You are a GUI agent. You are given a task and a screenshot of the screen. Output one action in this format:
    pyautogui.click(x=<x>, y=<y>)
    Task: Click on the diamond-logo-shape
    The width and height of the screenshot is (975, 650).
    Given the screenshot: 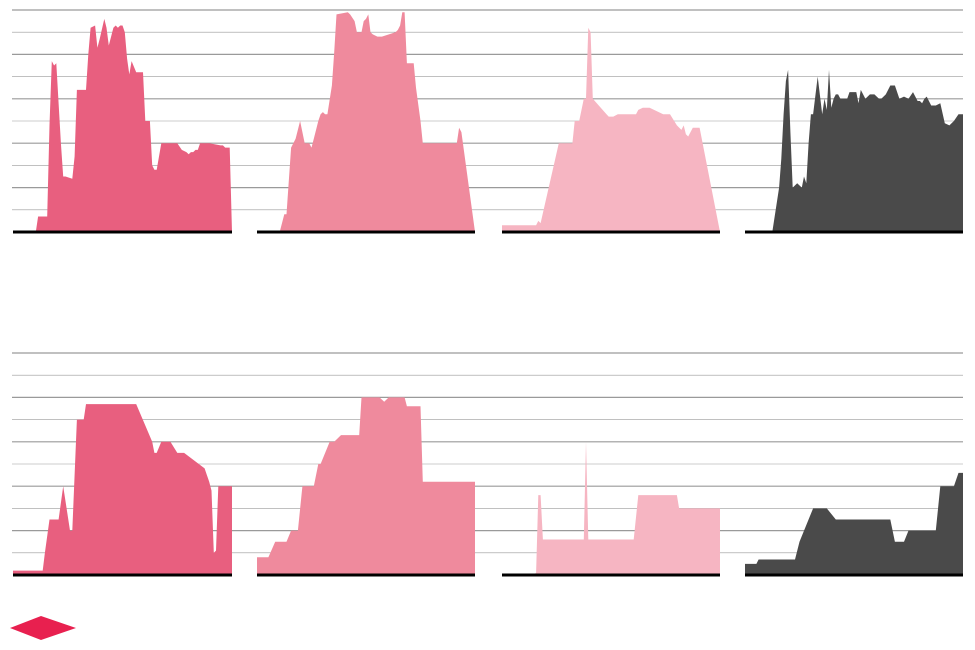 What is the action you would take?
    pyautogui.click(x=43, y=628)
    